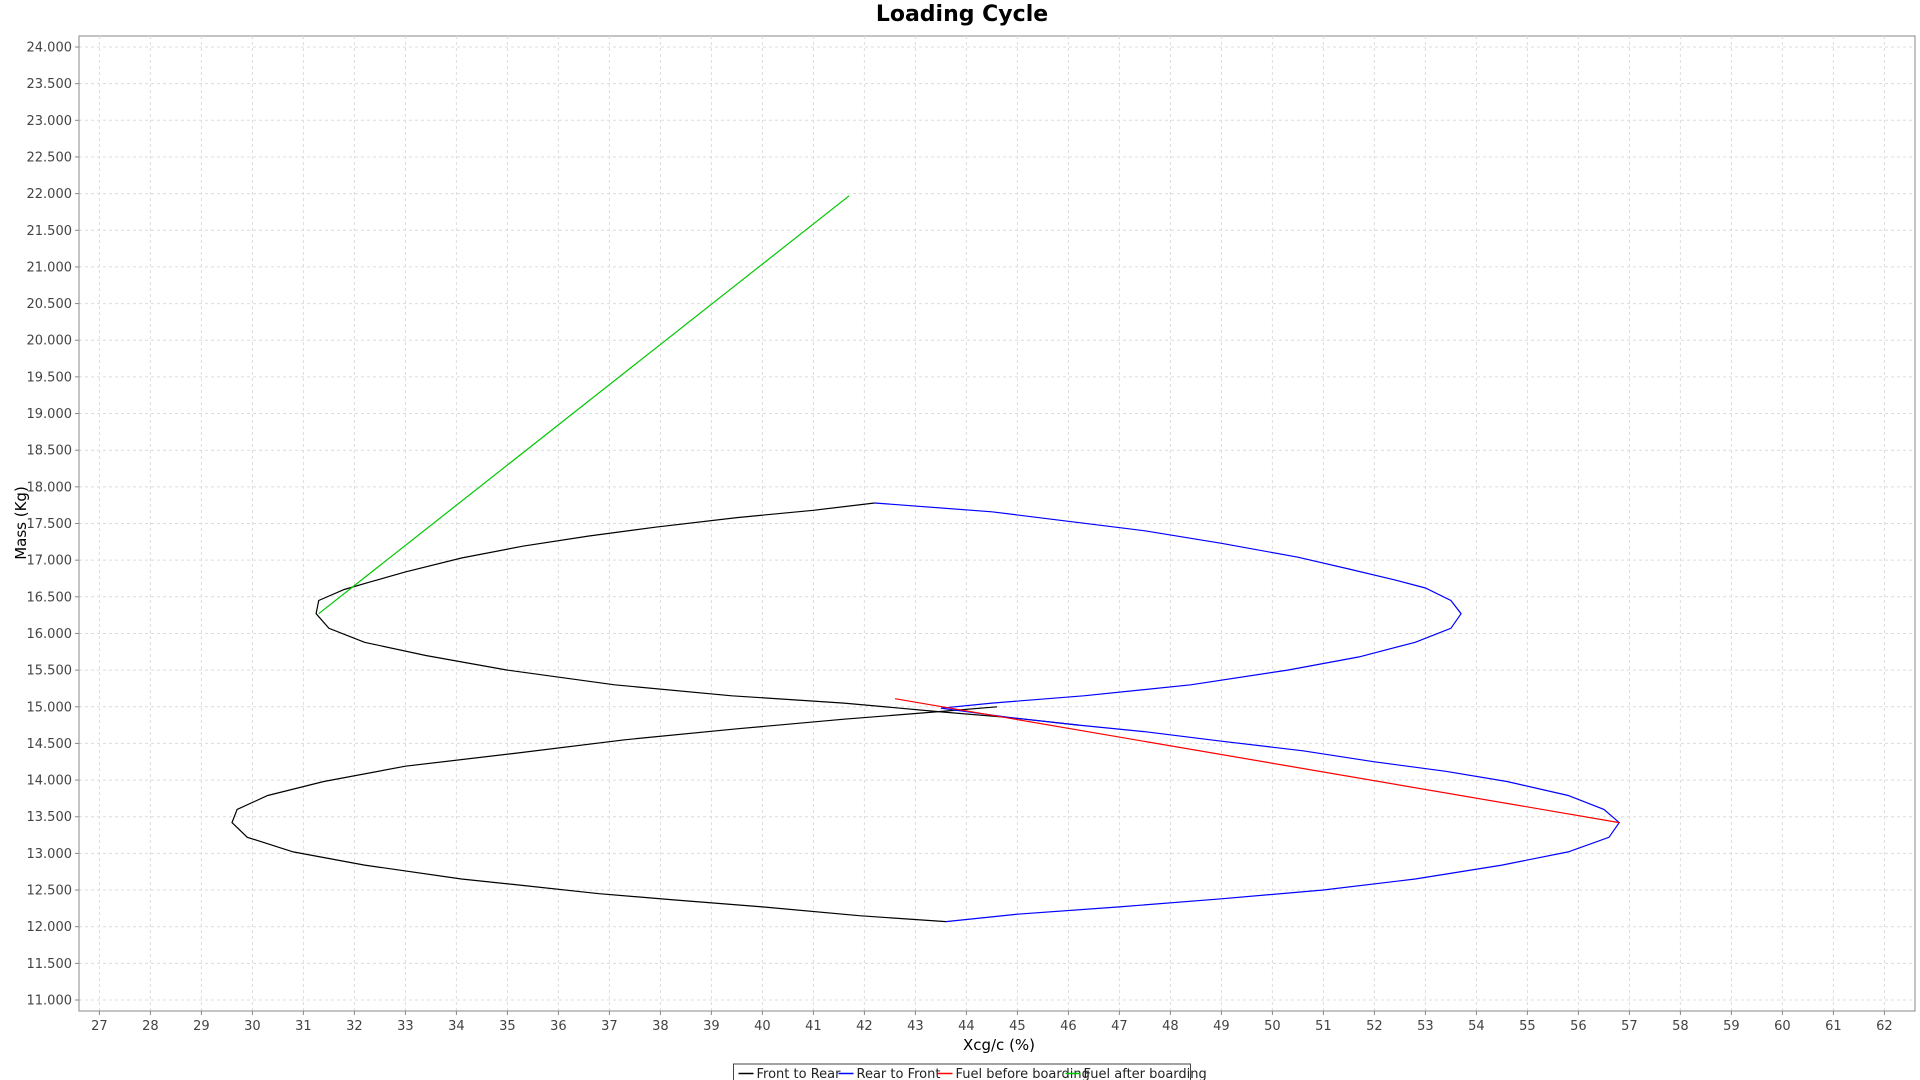 The height and width of the screenshot is (1080, 1920). I want to click on x-tick-label: 51, so click(1323, 1026).